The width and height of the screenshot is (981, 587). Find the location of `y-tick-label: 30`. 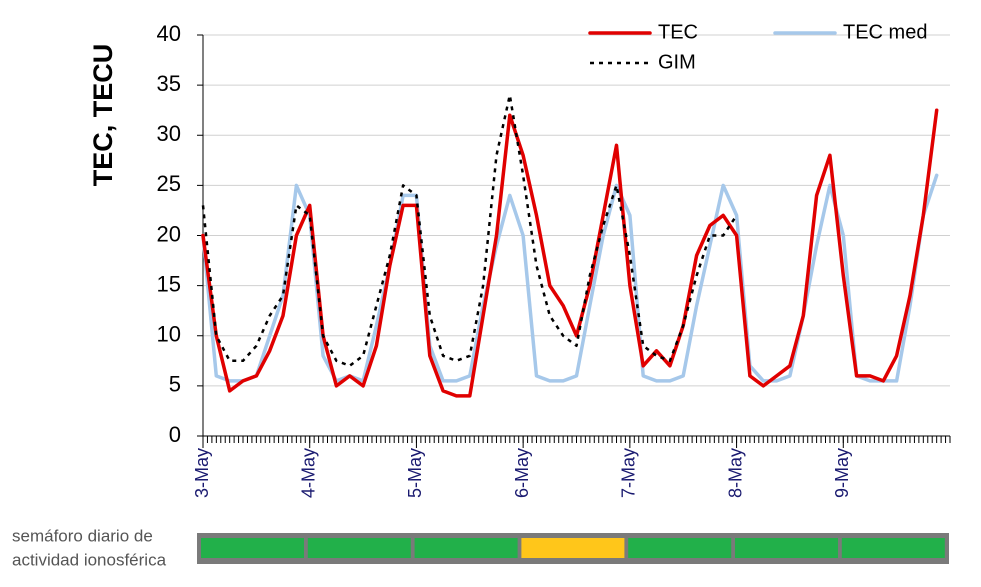

y-tick-label: 30 is located at coordinates (169, 133).